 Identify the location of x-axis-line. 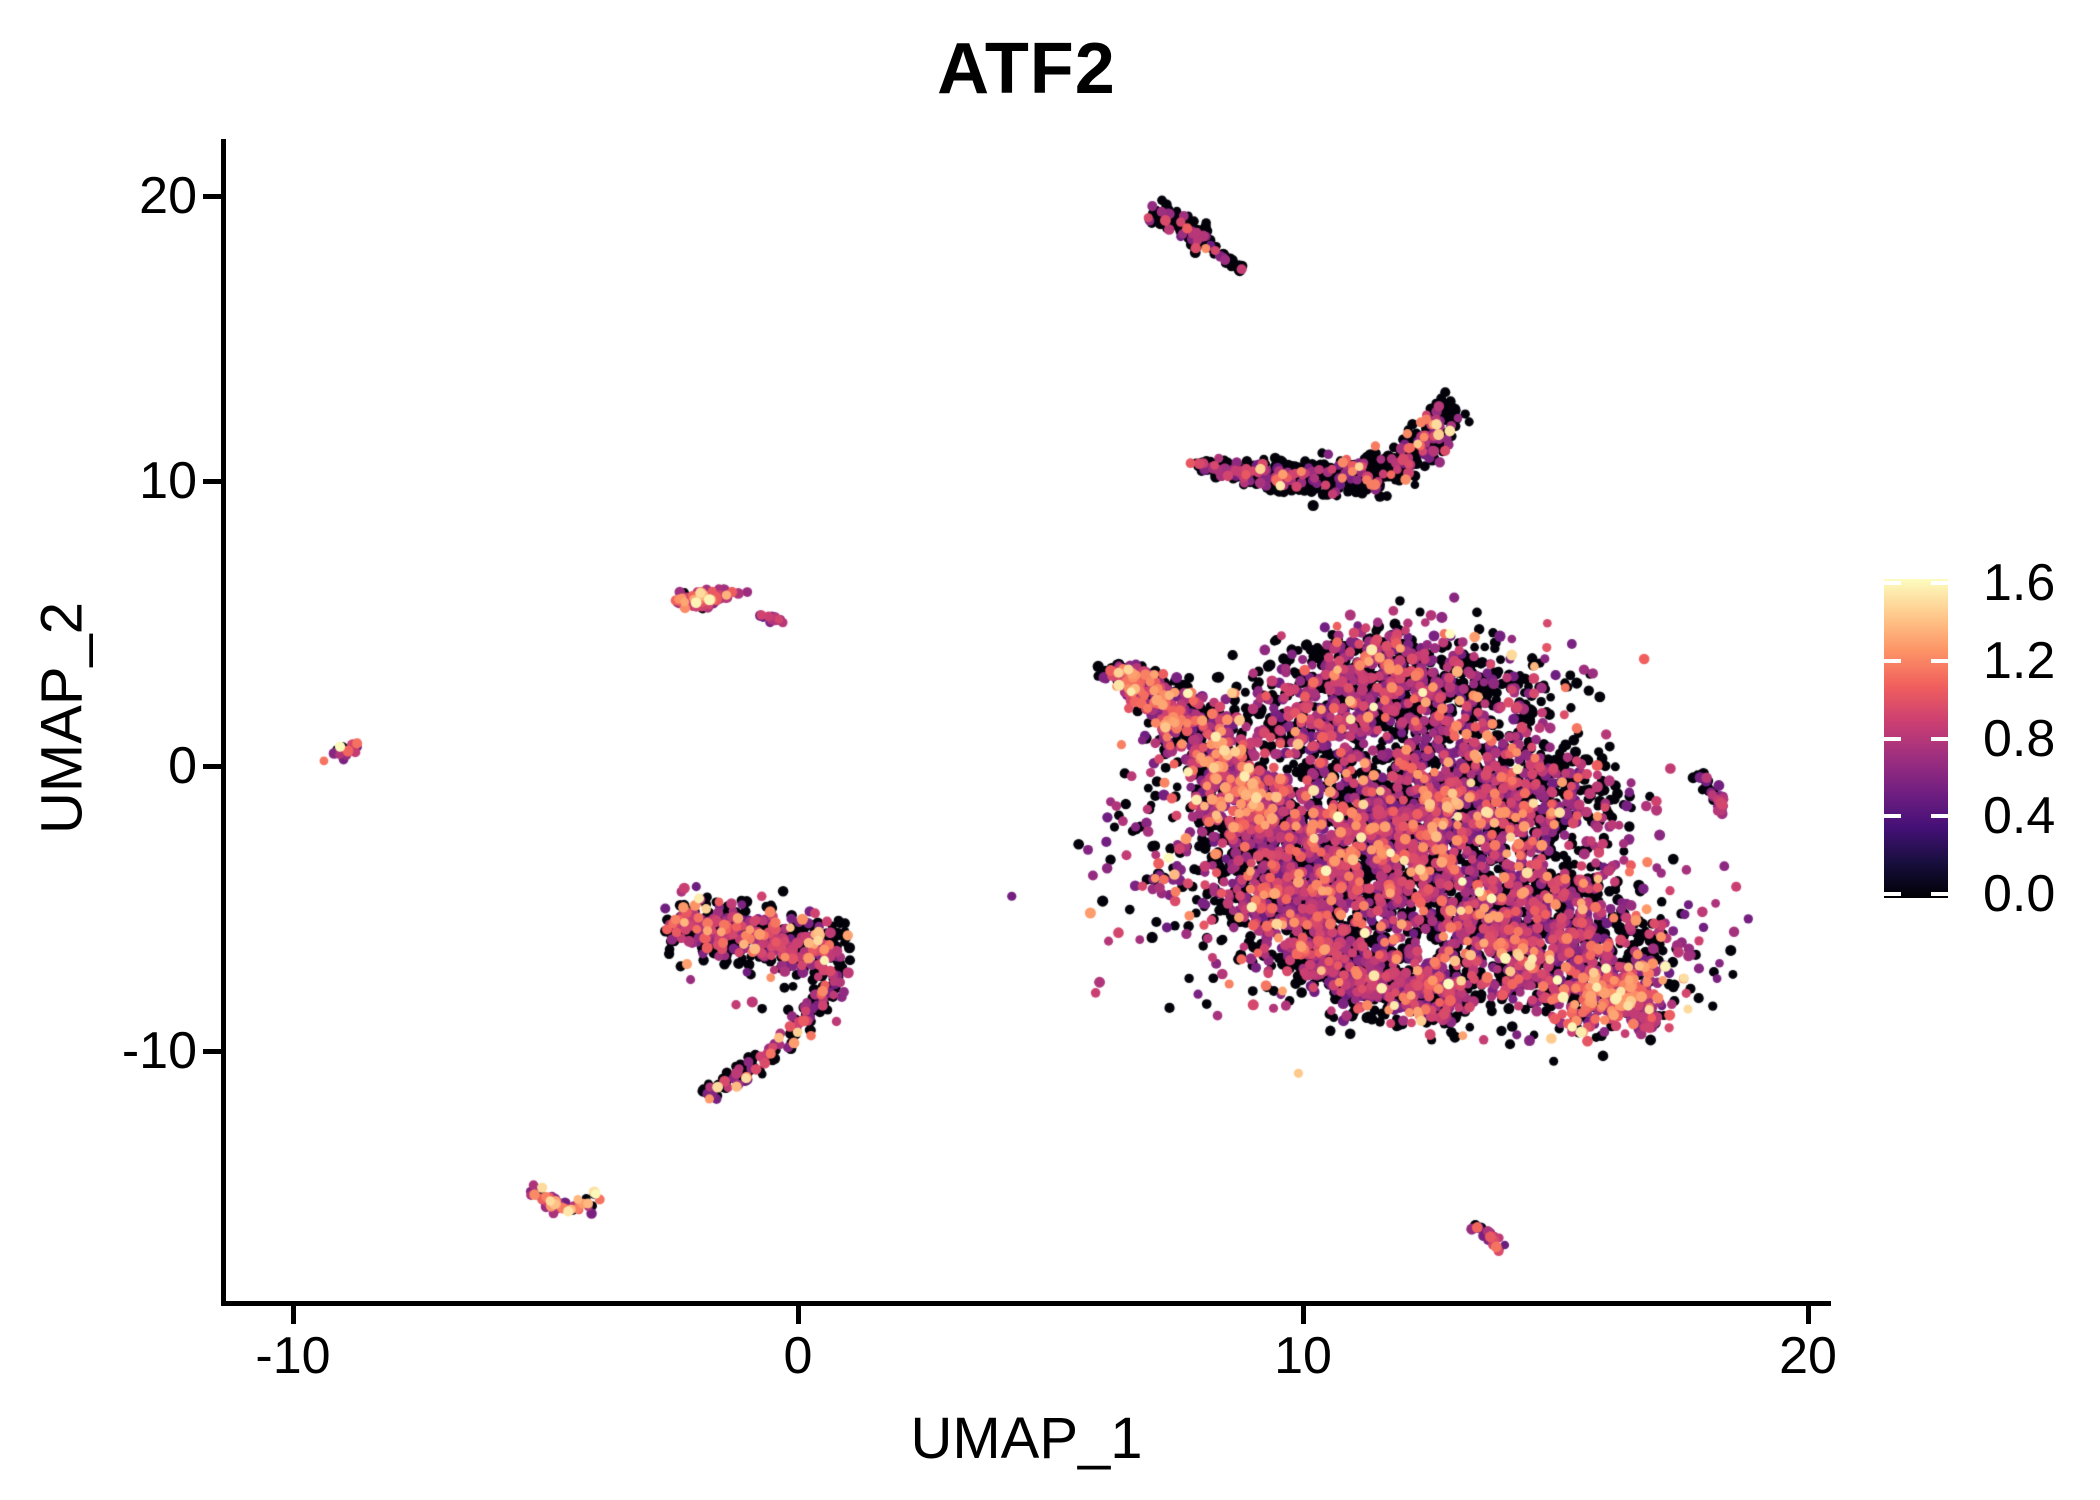
(1026, 1303).